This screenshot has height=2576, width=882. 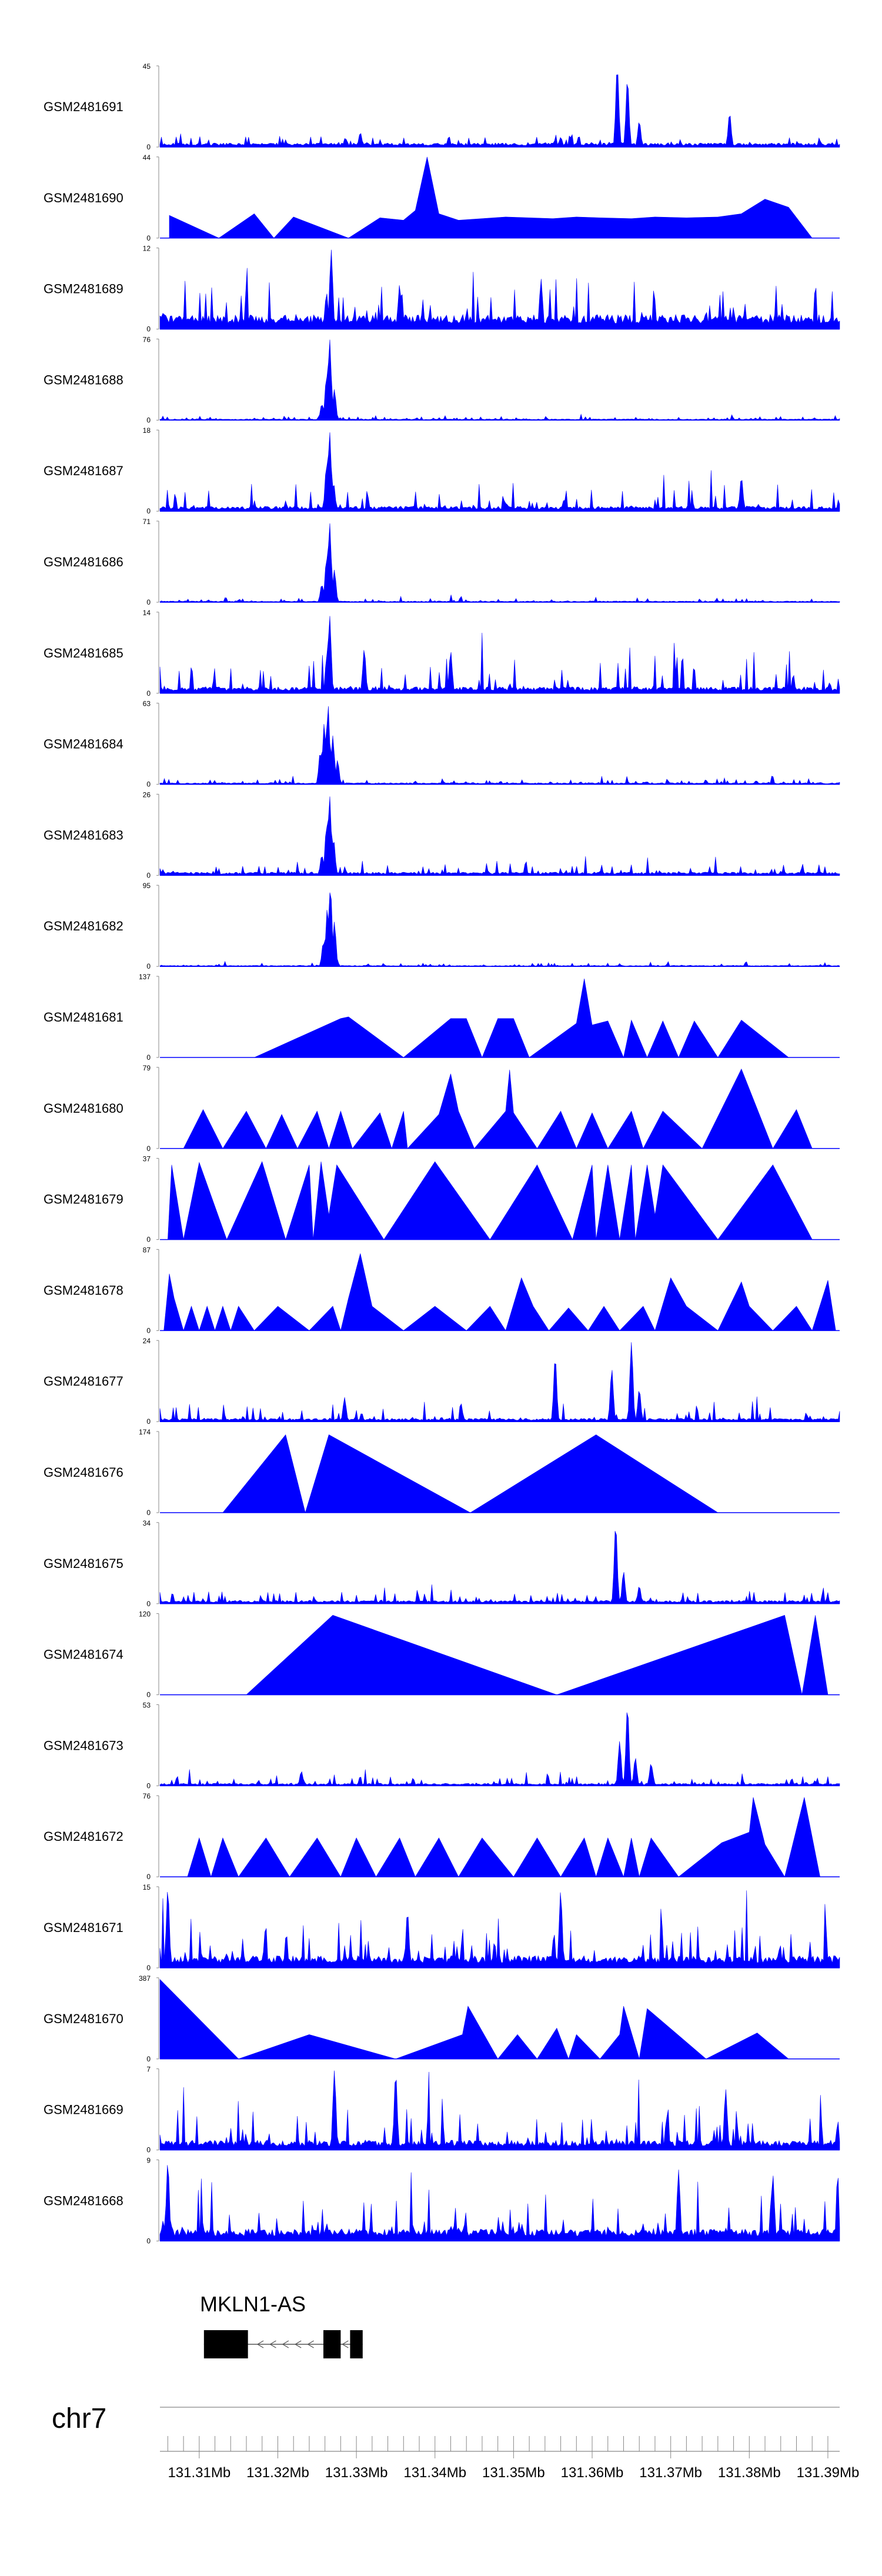 I want to click on track-label: GSM2481682, so click(x=83, y=926).